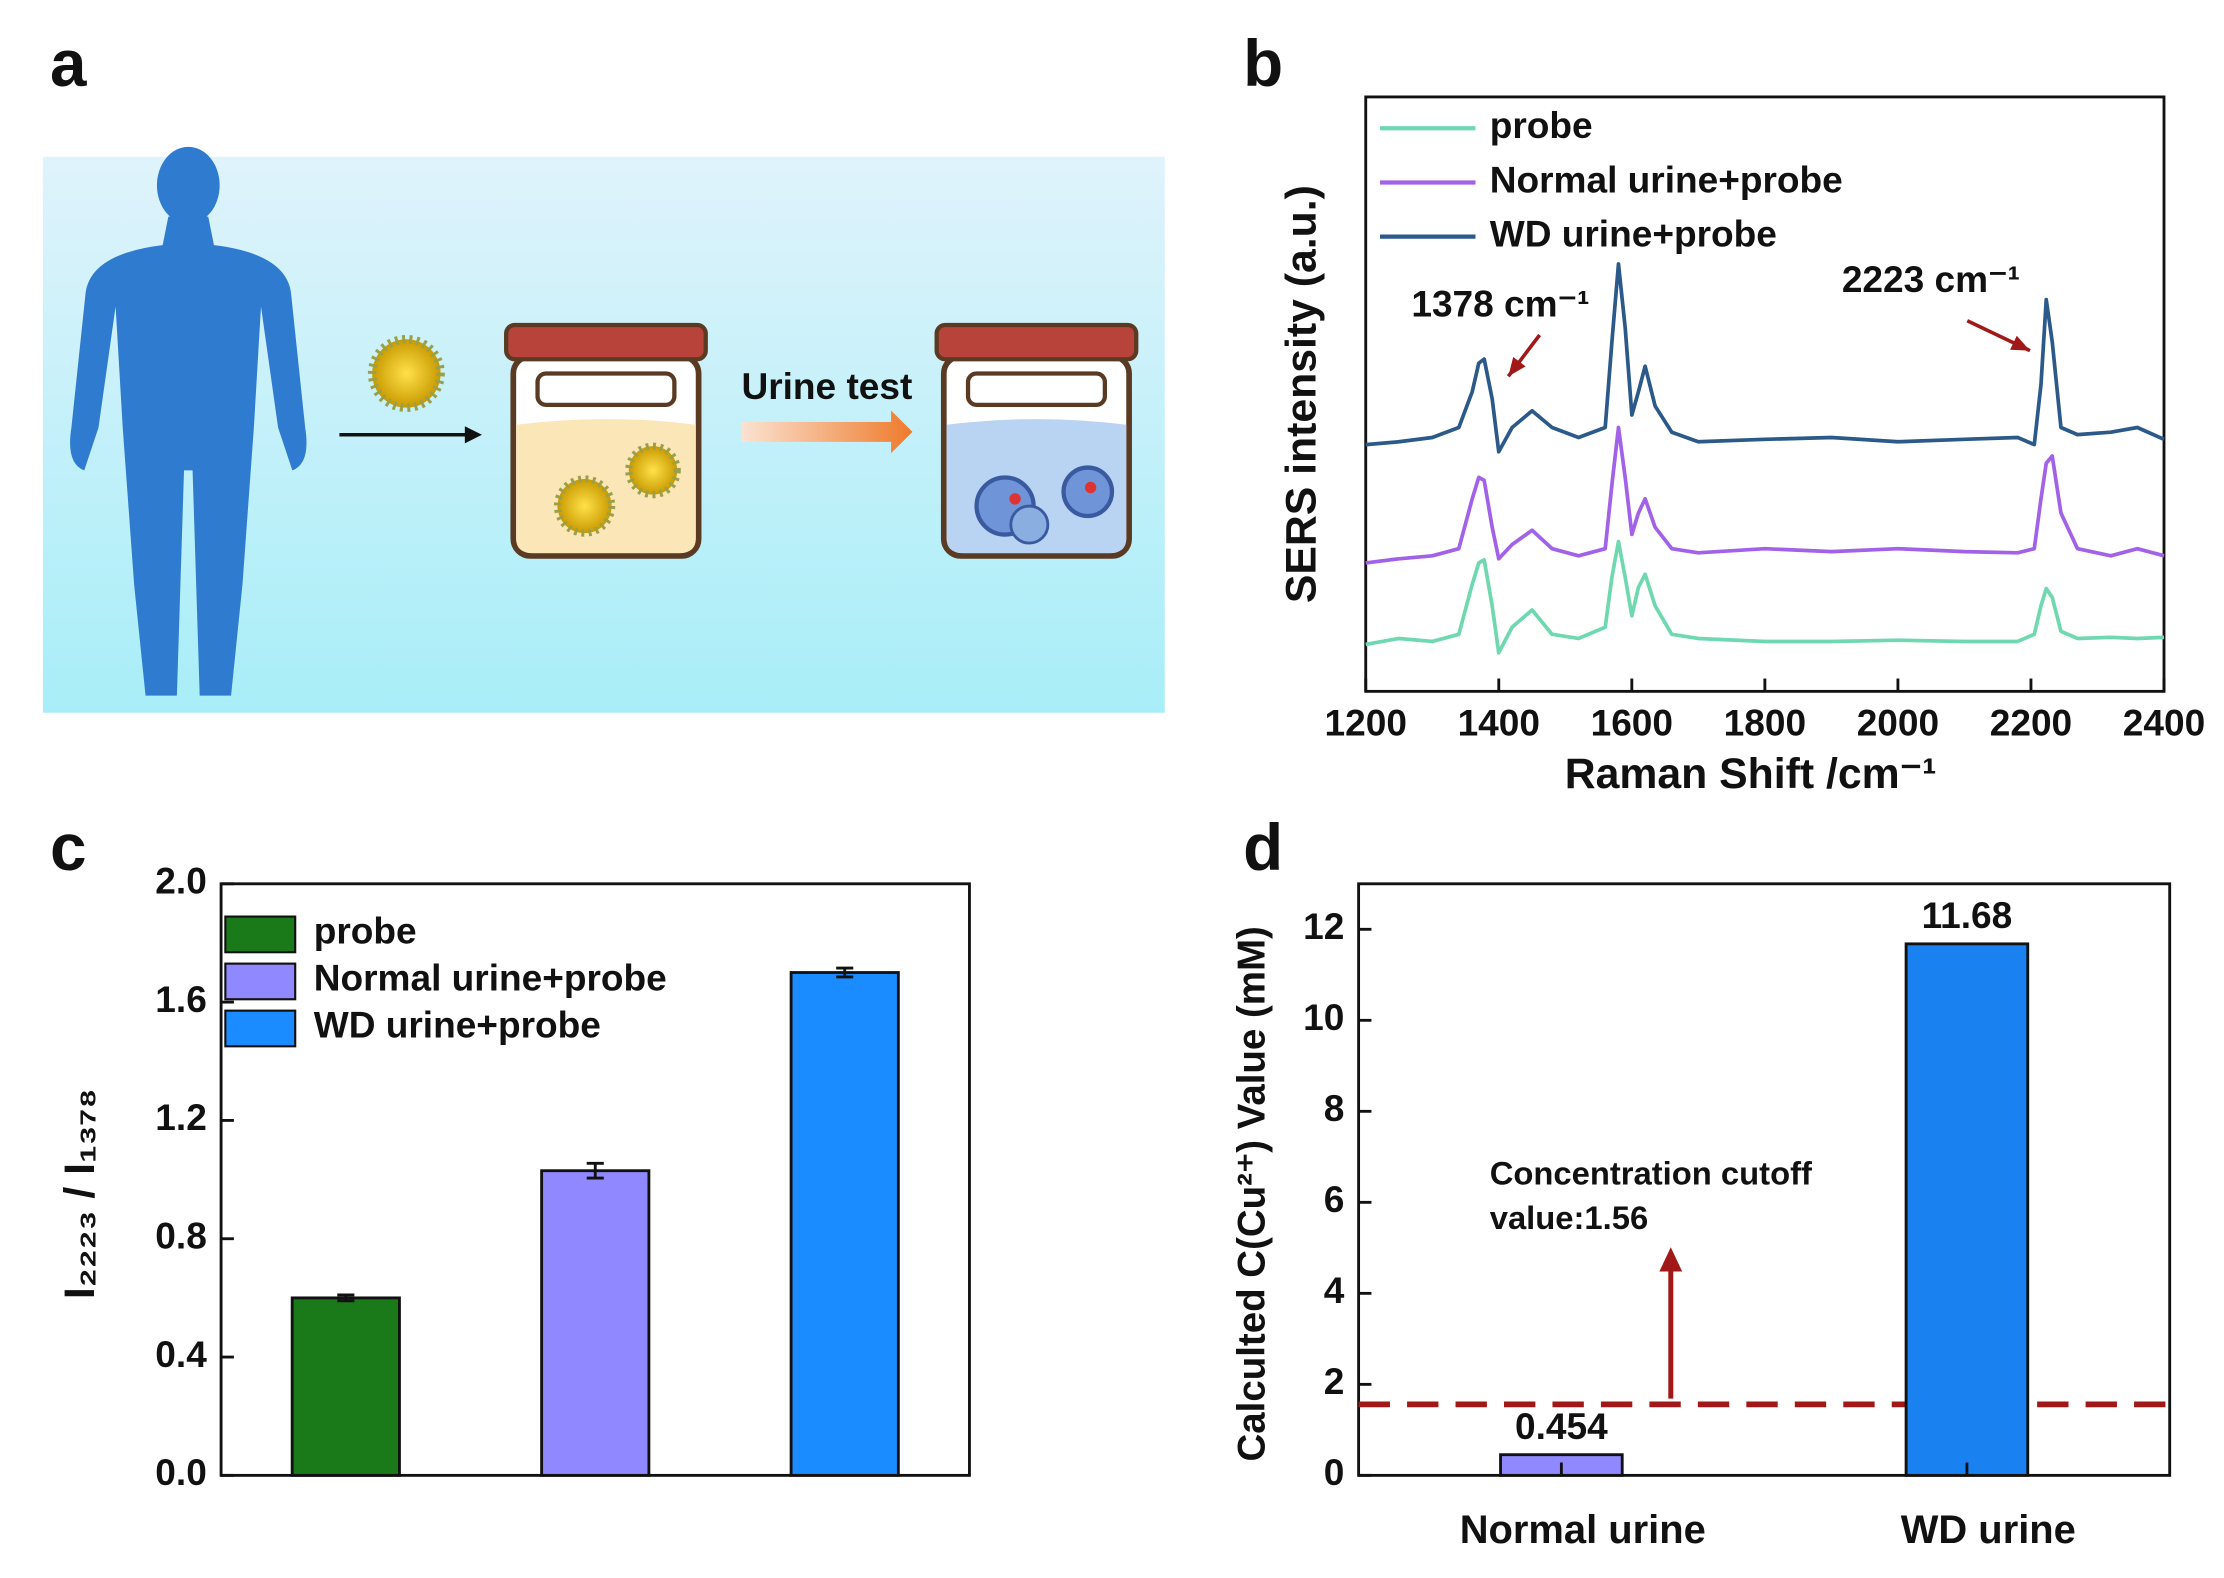 Image resolution: width=2224 pixels, height=1578 pixels. What do you see at coordinates (2031, 722) in the screenshot?
I see `x-tick-label: 2200` at bounding box center [2031, 722].